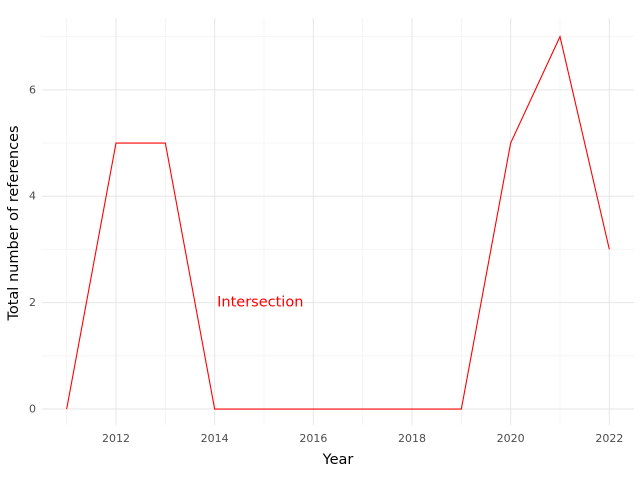  Describe the element at coordinates (313, 438) in the screenshot. I see `x-tick-label: 2016` at that location.